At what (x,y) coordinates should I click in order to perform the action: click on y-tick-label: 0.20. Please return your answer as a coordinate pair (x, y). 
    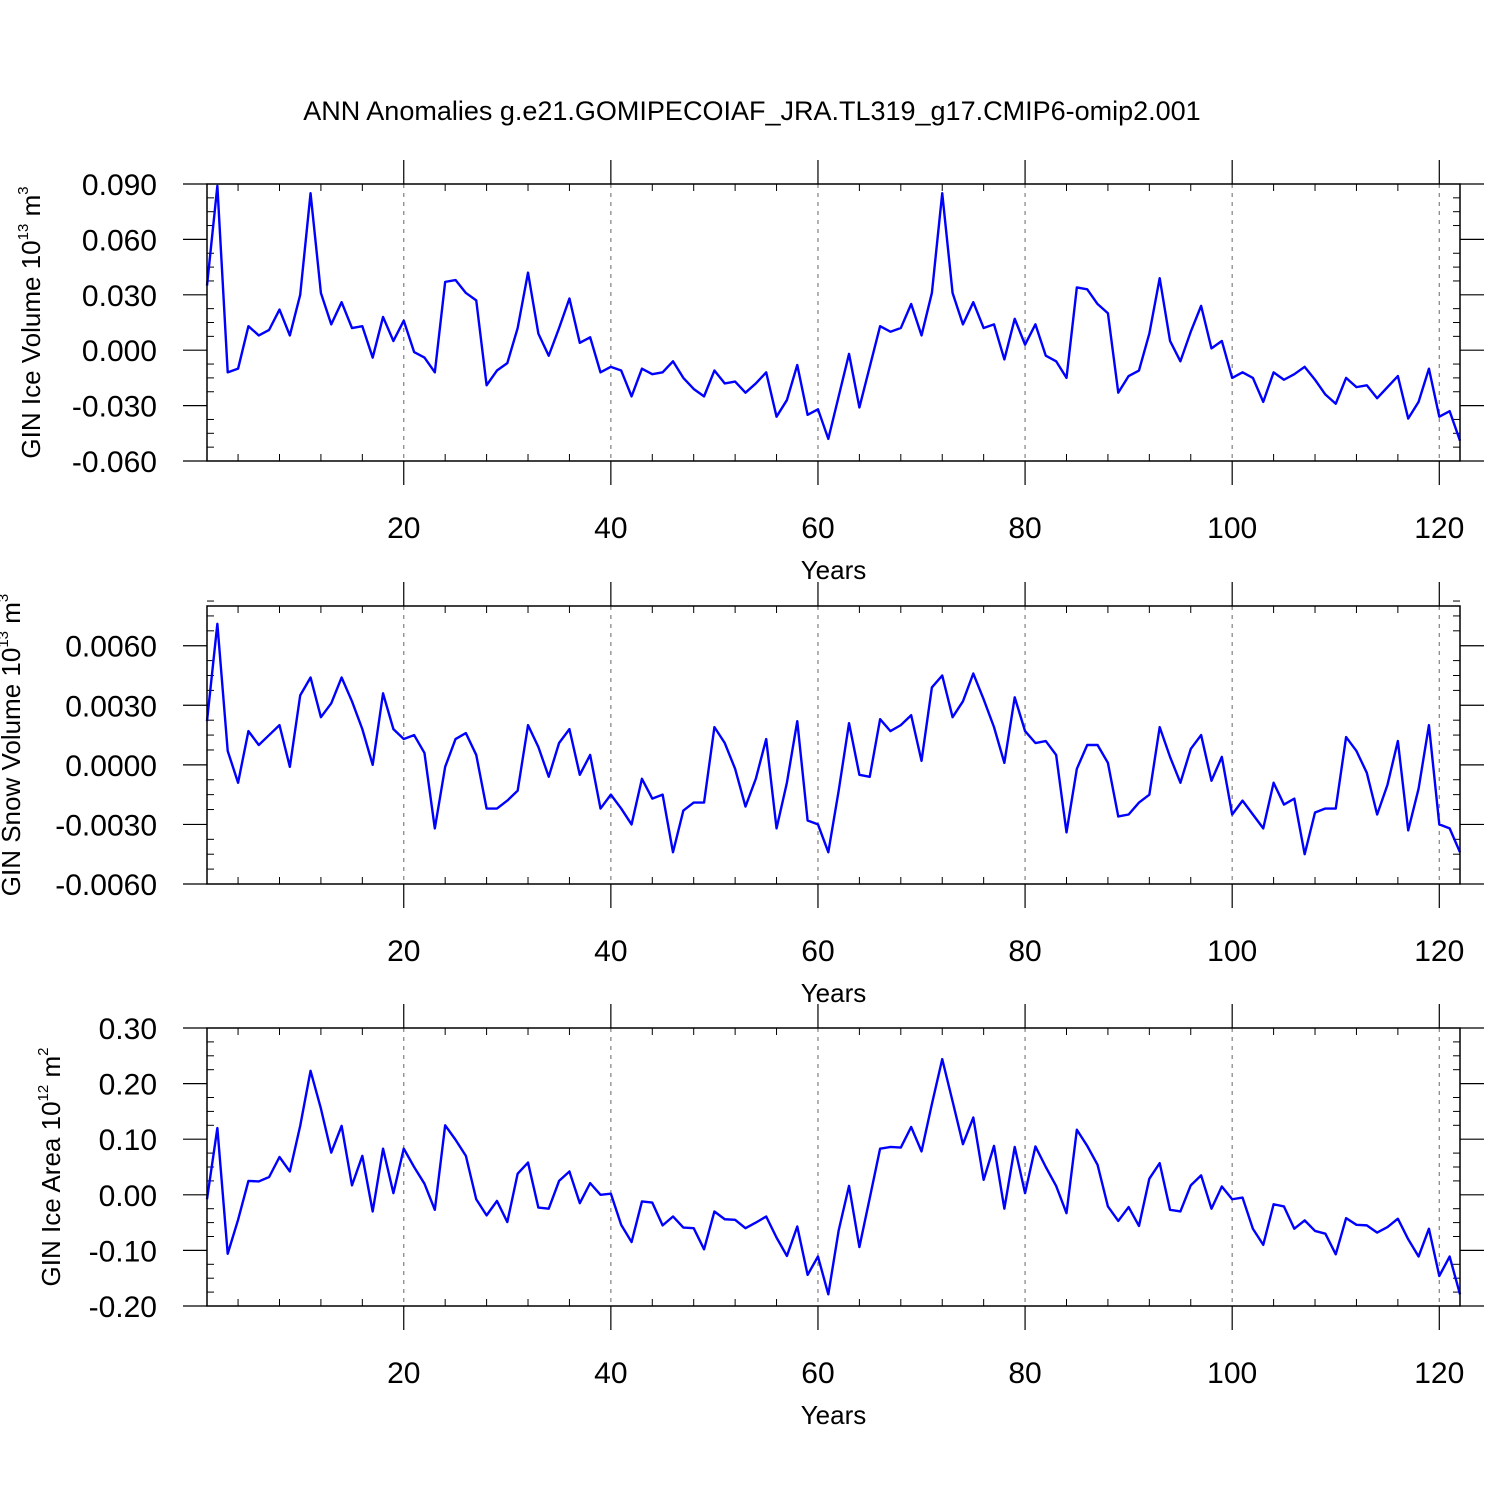
    Looking at the image, I should click on (128, 1085).